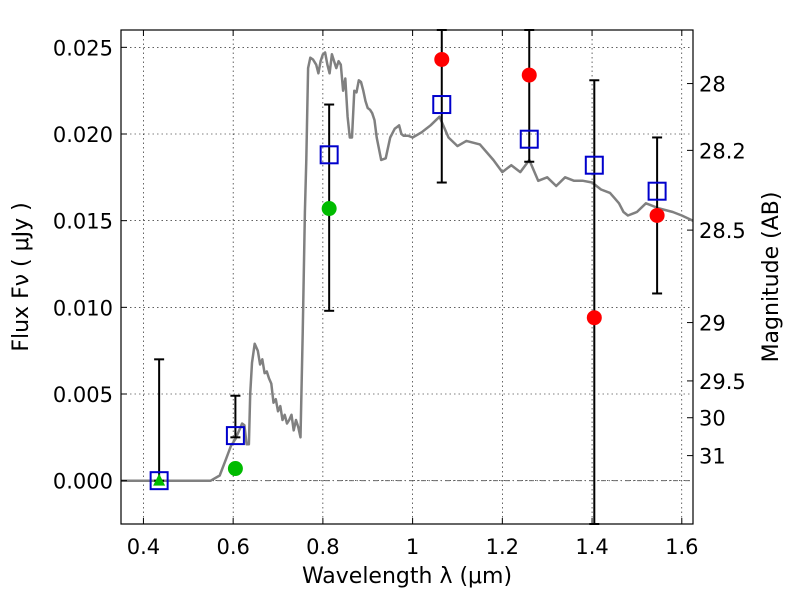  What do you see at coordinates (502, 547) in the screenshot?
I see `x-tick-label: 1.2` at bounding box center [502, 547].